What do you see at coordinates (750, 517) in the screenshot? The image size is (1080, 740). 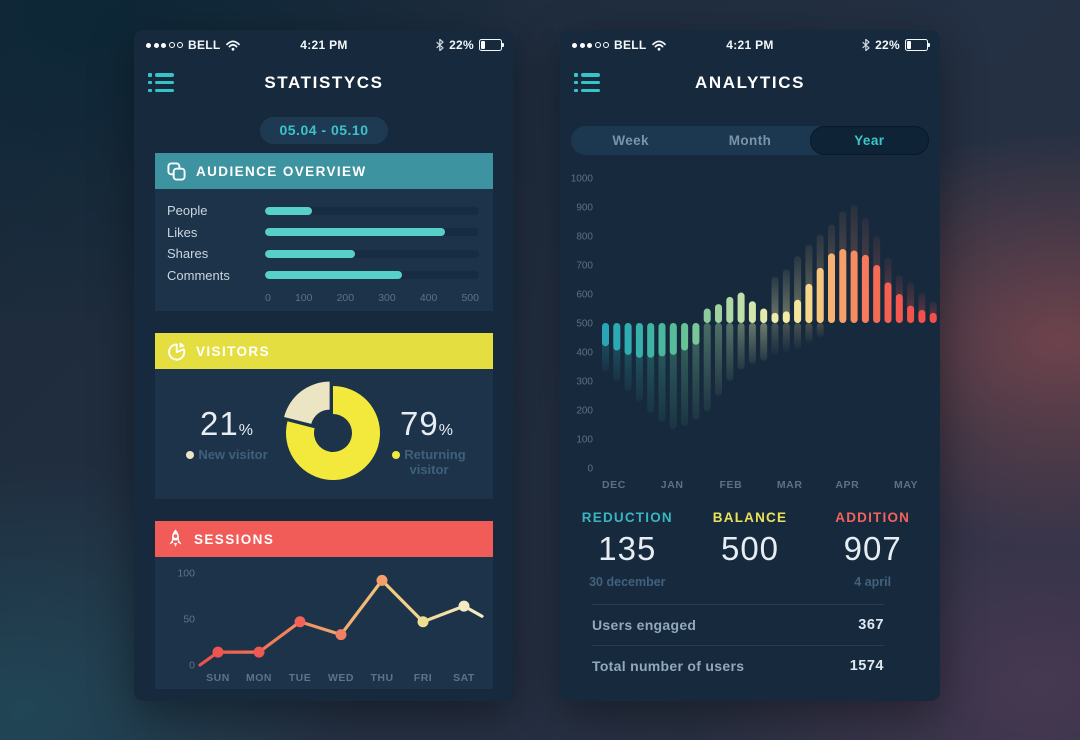 I see `stat-balance-label: BALANCE` at bounding box center [750, 517].